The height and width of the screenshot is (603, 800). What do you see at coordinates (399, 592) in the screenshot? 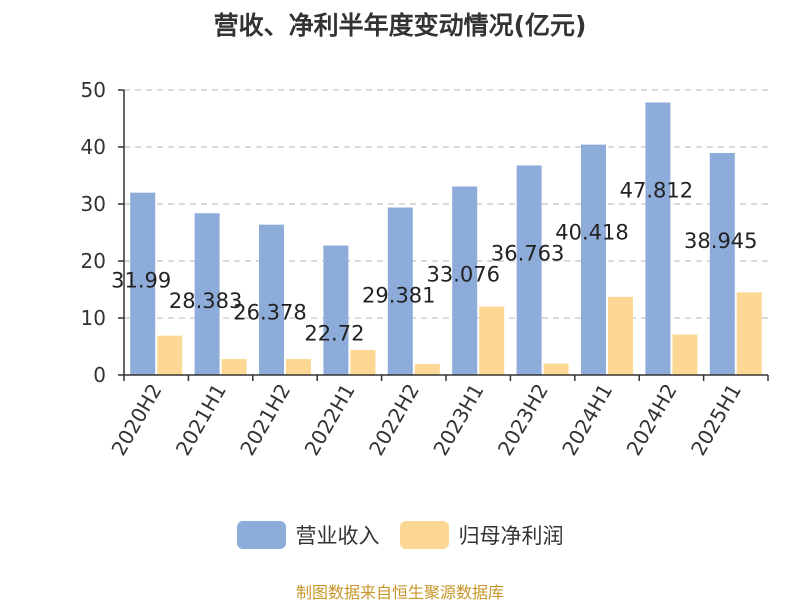
I see `data-source-note: 制图数据来自恒生聚源数据库` at bounding box center [399, 592].